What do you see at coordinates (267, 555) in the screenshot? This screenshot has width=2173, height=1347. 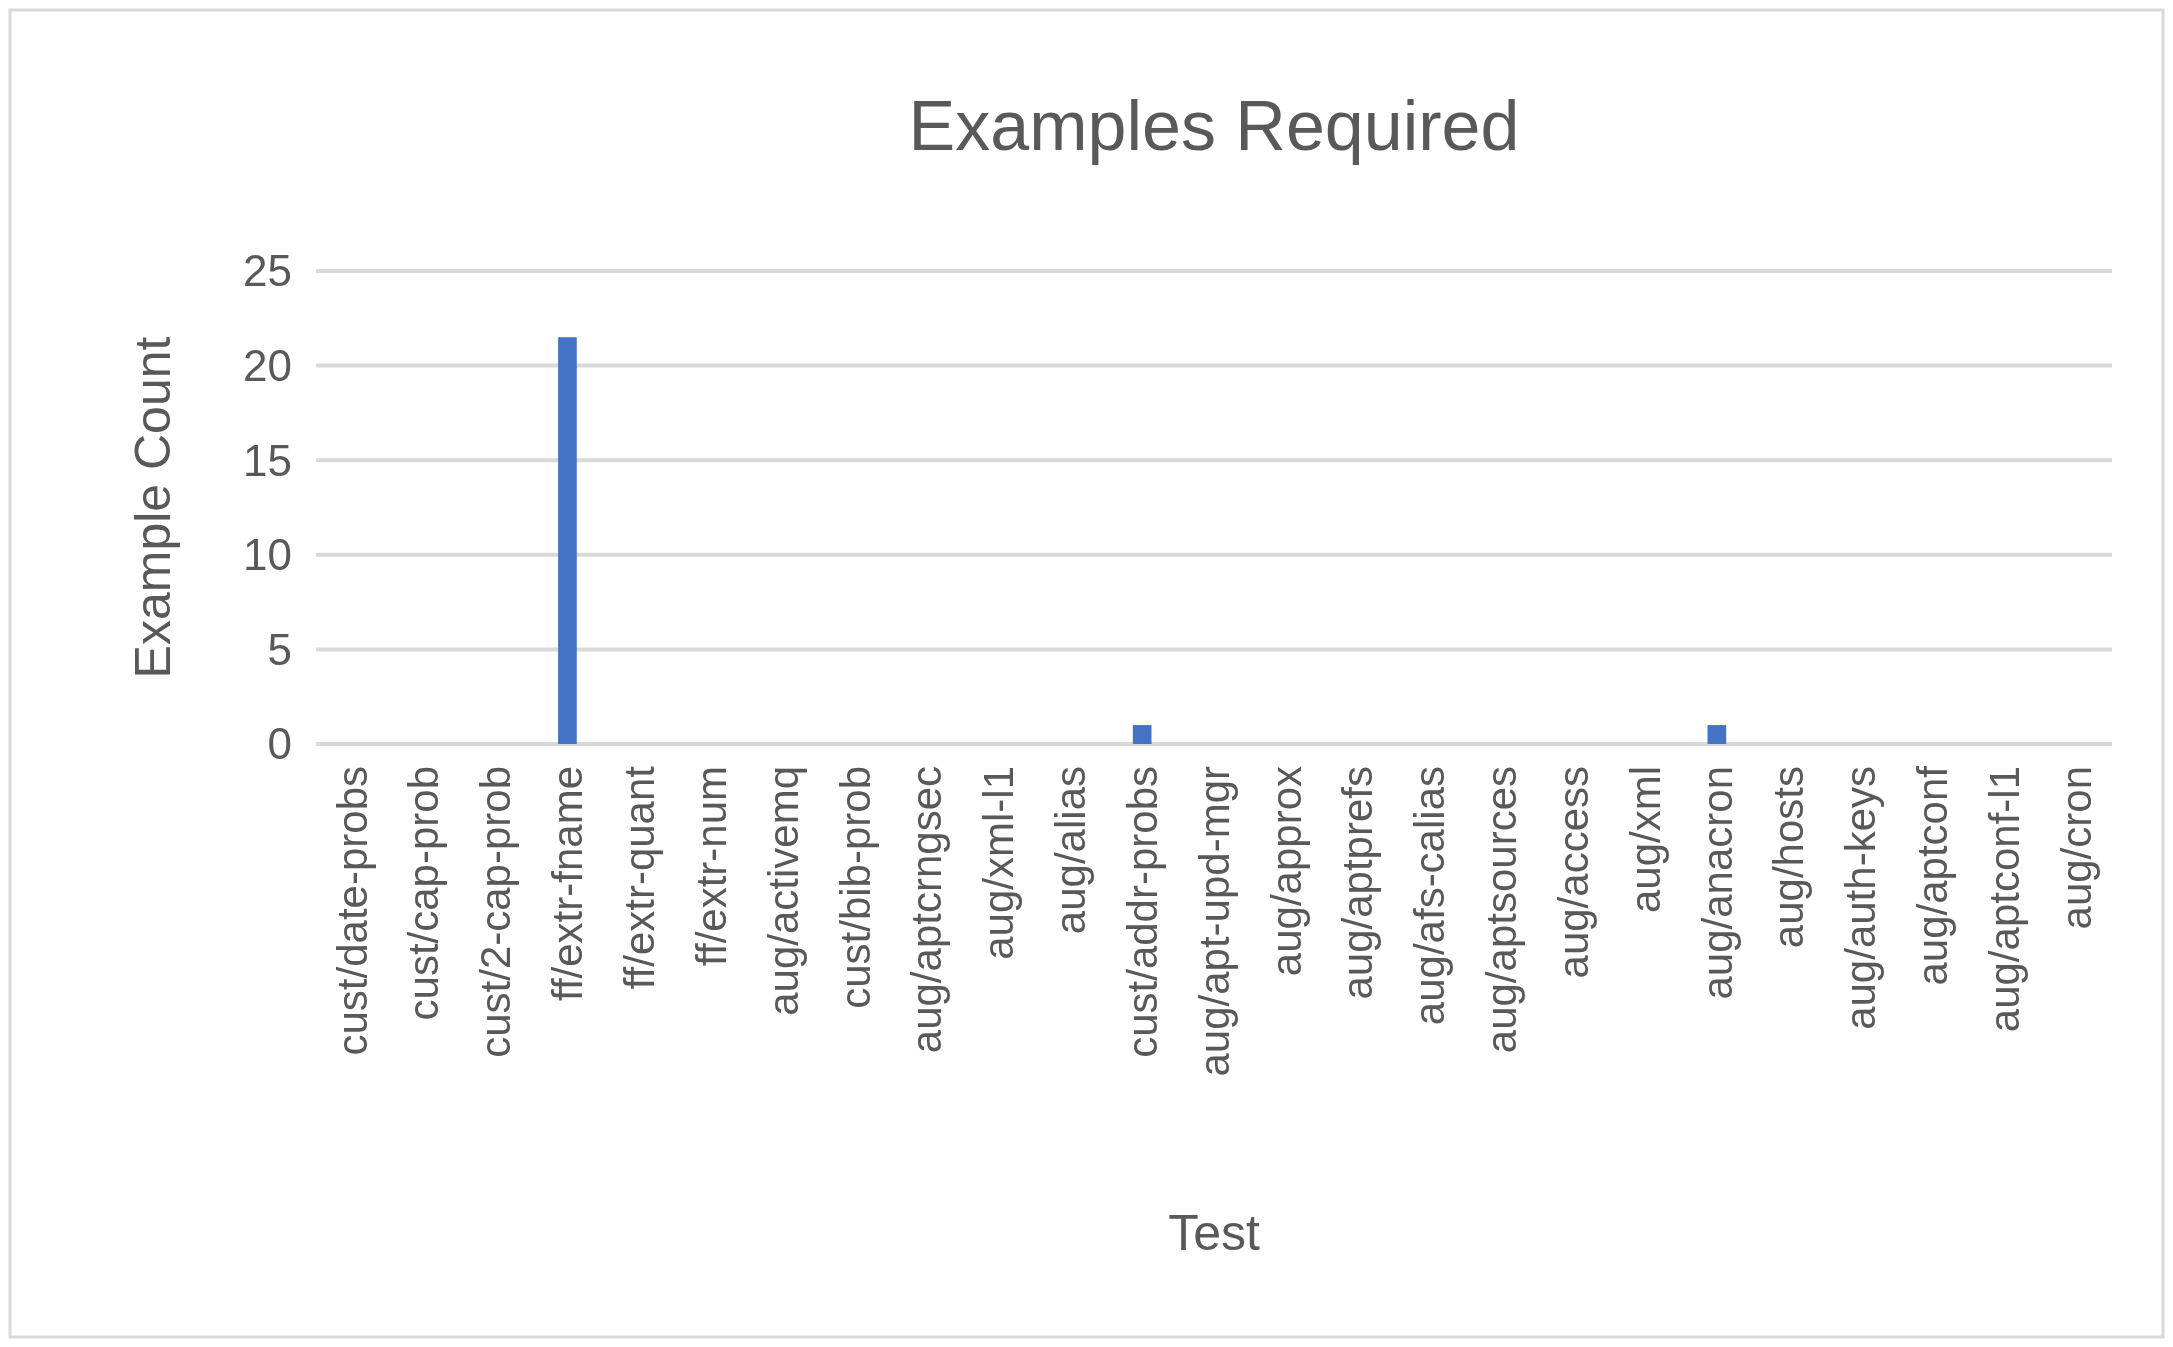 I see `y-tick-label: 10` at bounding box center [267, 555].